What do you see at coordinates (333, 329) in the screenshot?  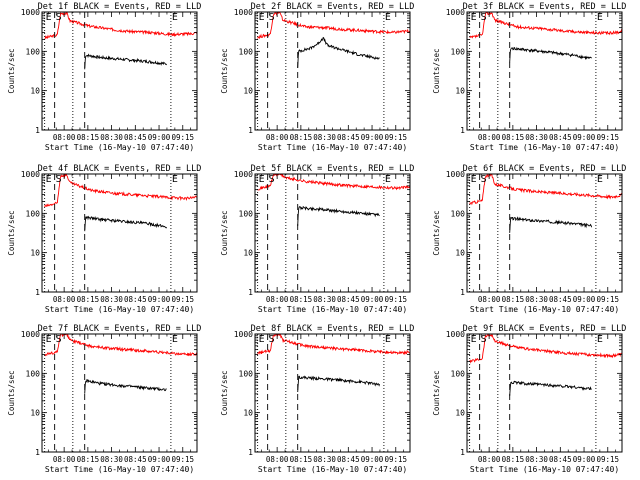 I see `panel-title: Det 8f BLACK = Events, RED = LLD` at bounding box center [333, 329].